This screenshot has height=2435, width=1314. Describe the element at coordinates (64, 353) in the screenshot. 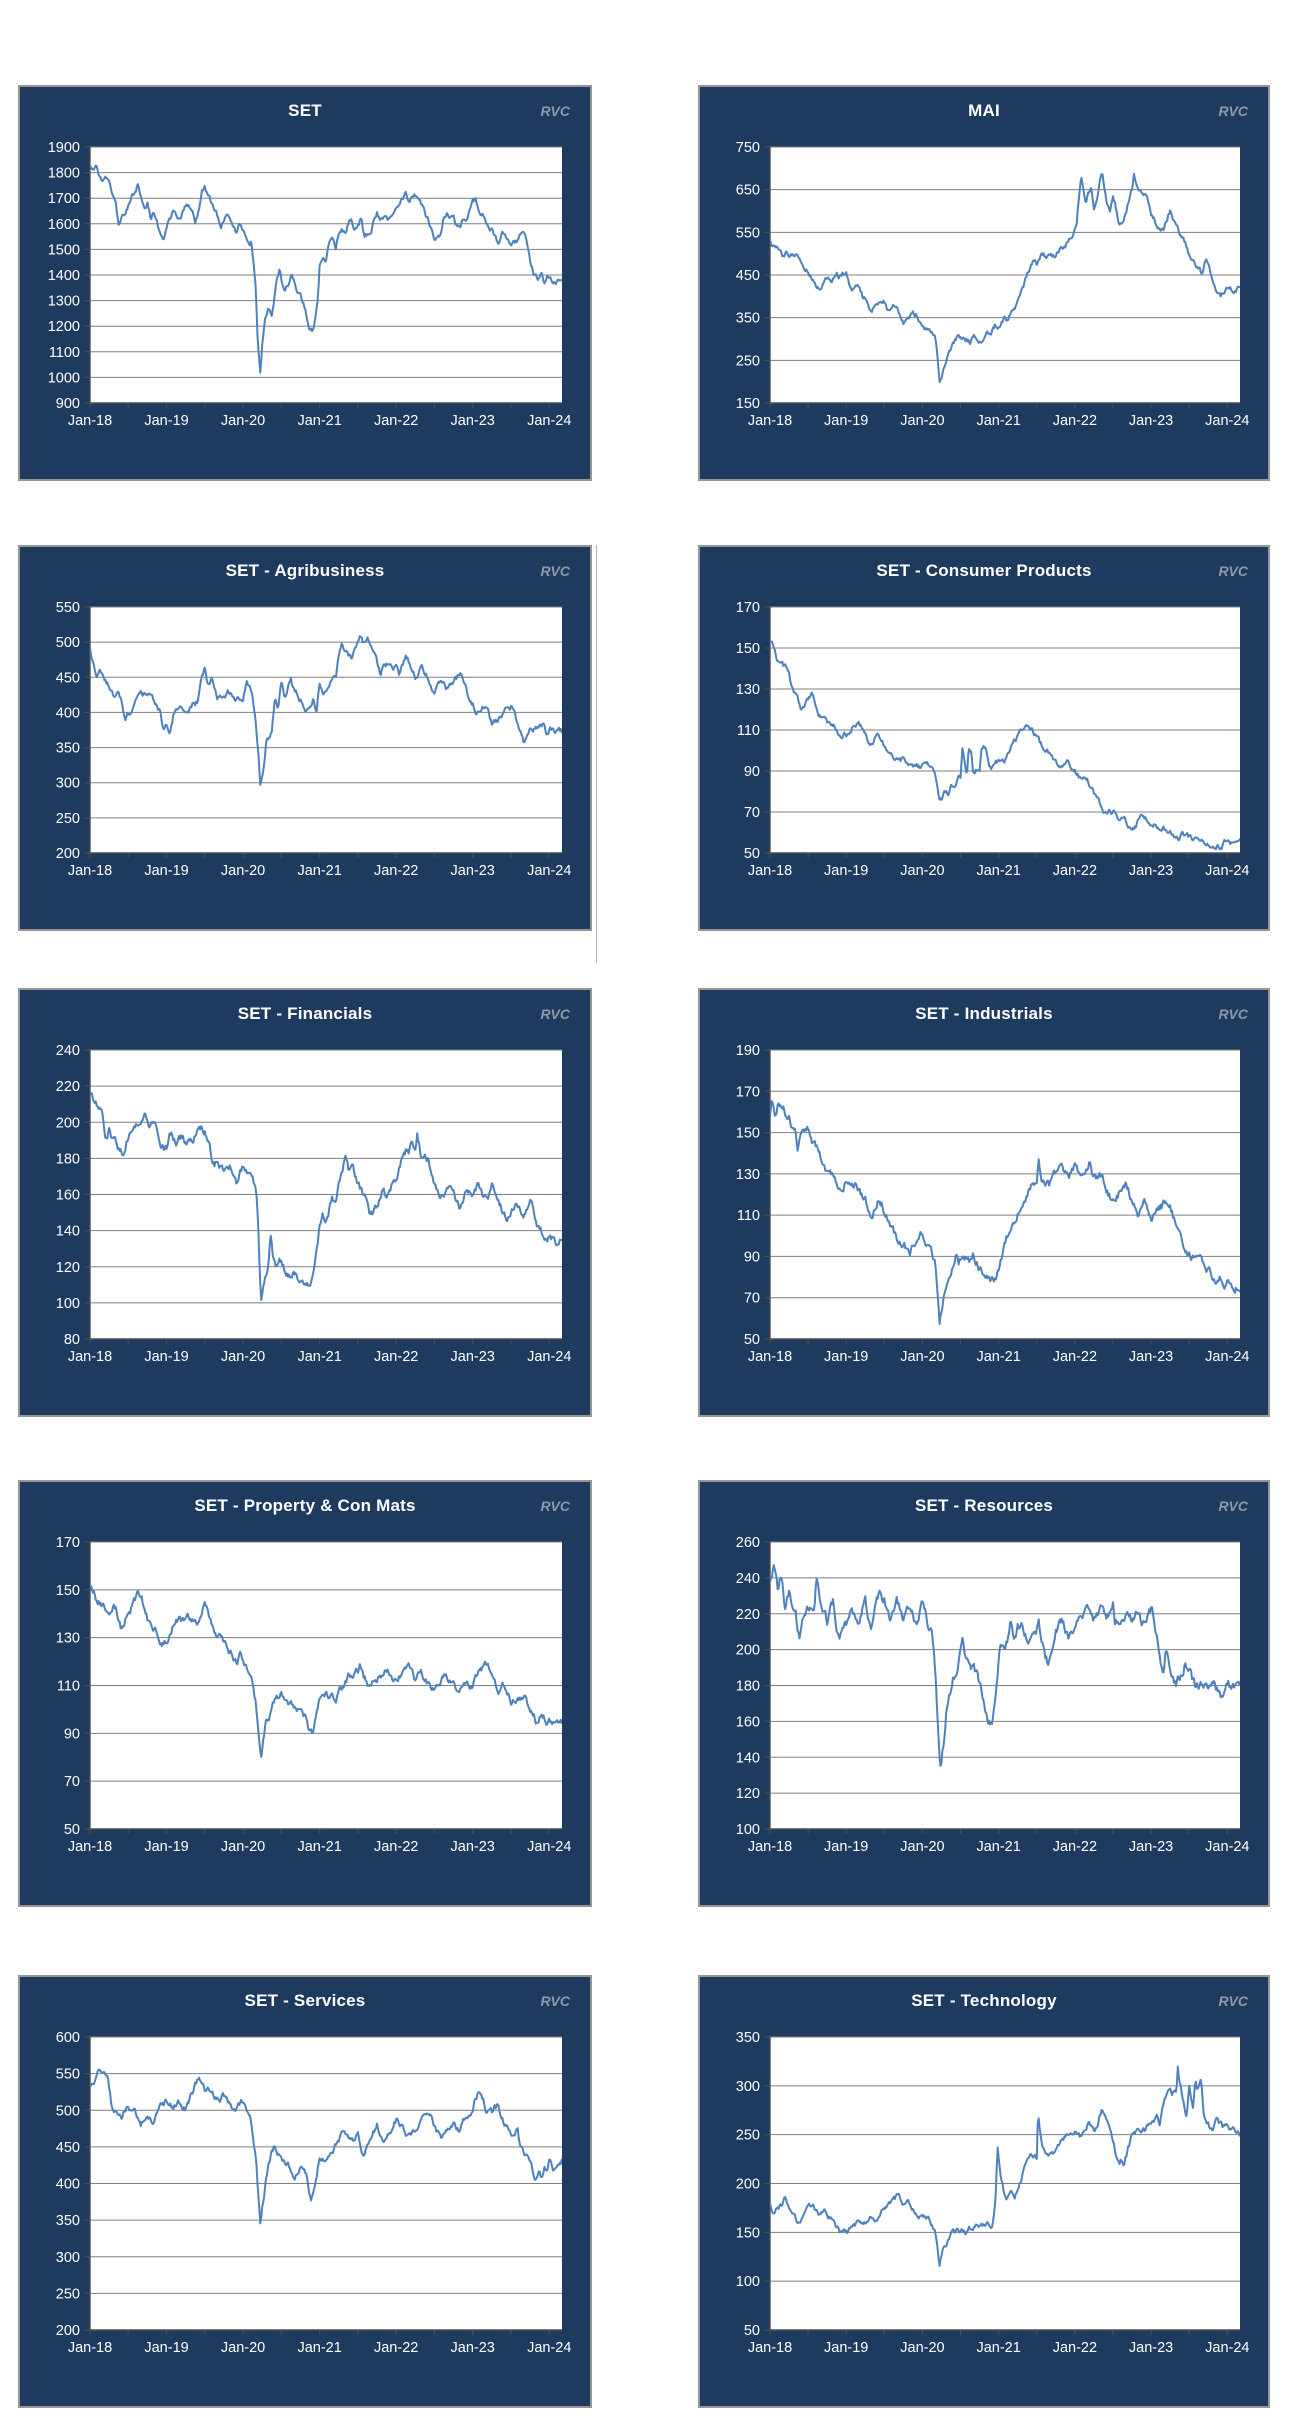

I see `svg-text: 1100` at that location.